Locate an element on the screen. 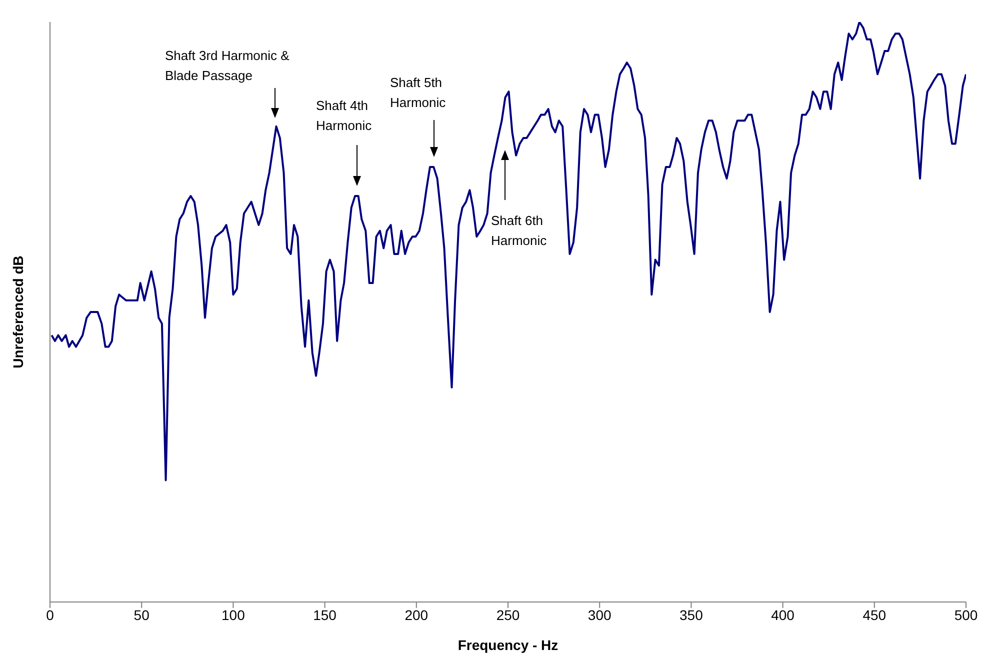 The width and height of the screenshot is (984, 667). x-tick-label: 250 is located at coordinates (508, 614).